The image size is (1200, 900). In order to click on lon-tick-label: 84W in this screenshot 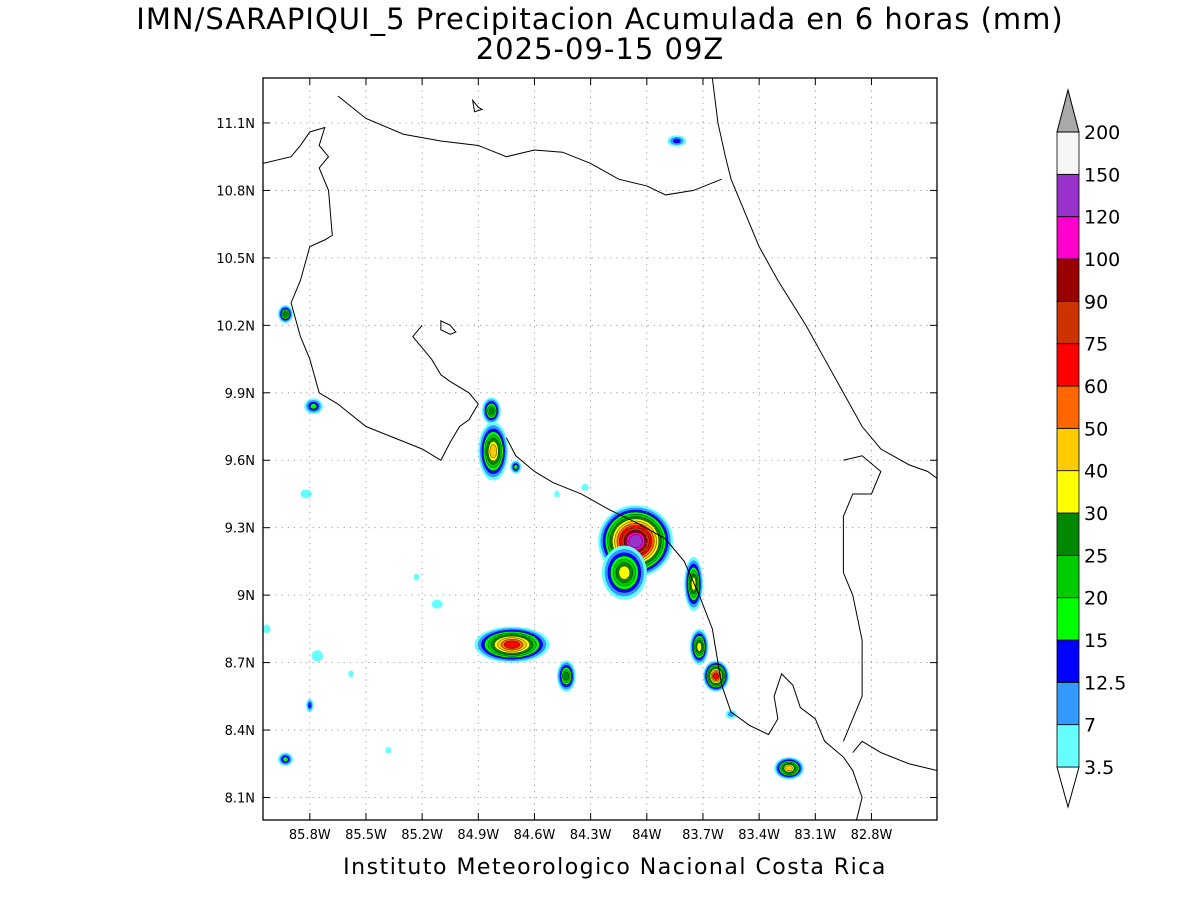, I will do `click(647, 835)`.